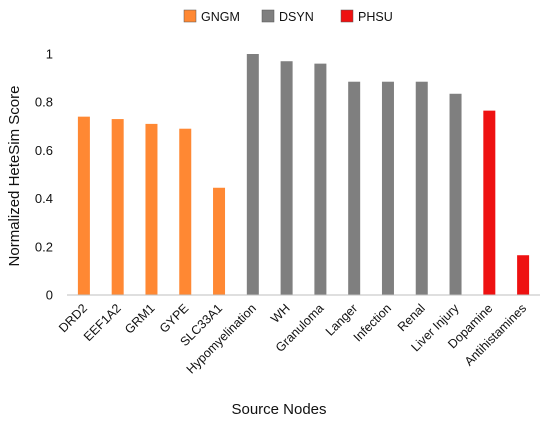 Image resolution: width=550 pixels, height=422 pixels. I want to click on y-tick-label: 0.8, so click(44, 102).